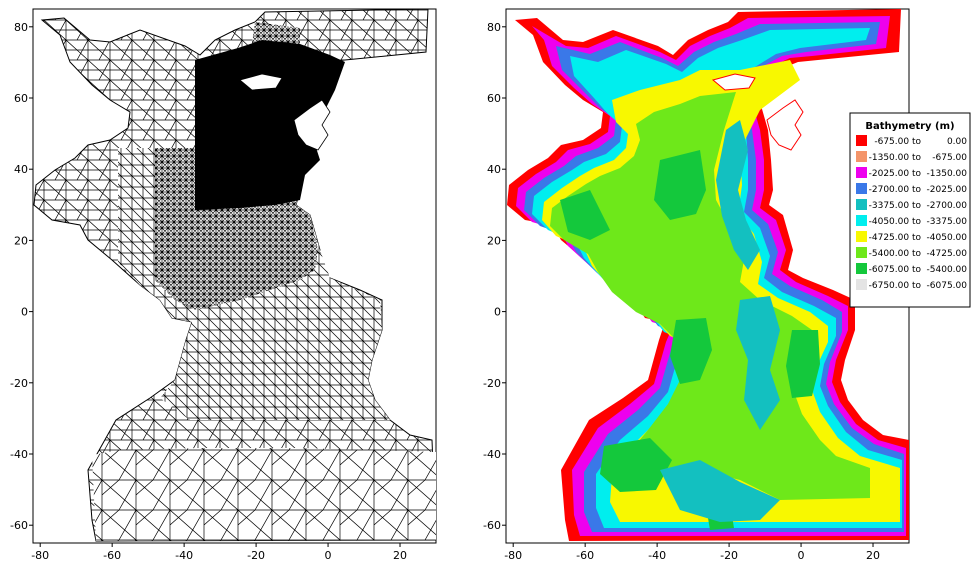 The width and height of the screenshot is (972, 566). What do you see at coordinates (264, 494) in the screenshot?
I see `mesh-south-coarse` at bounding box center [264, 494].